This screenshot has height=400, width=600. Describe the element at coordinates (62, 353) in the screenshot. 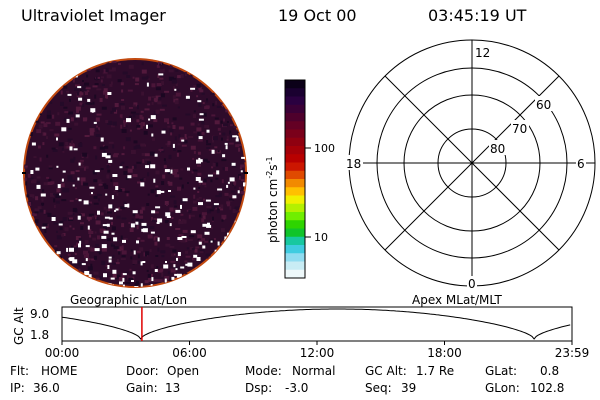

I see `timeline-x-tick: 00:00` at that location.